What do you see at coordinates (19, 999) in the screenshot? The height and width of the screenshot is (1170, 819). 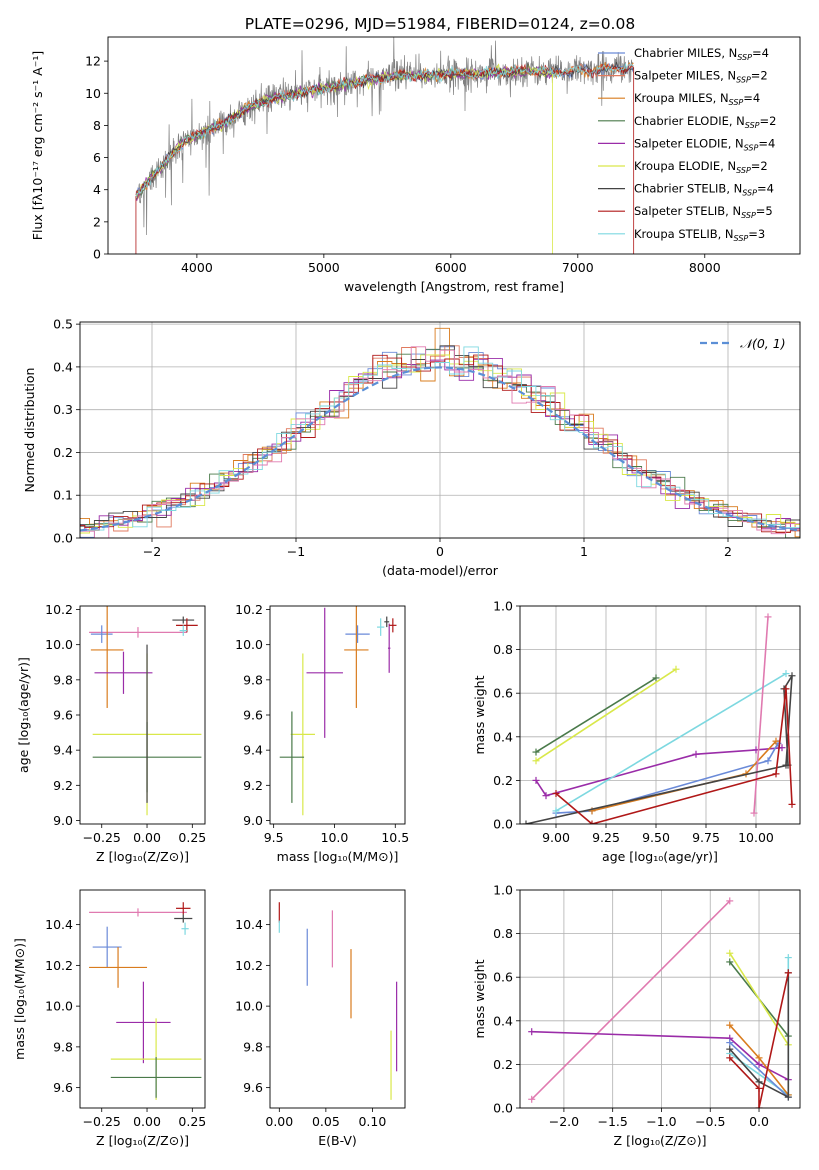 I see `y-axis-label: mass [log₁₀(M/M⊙)]` at bounding box center [19, 999].